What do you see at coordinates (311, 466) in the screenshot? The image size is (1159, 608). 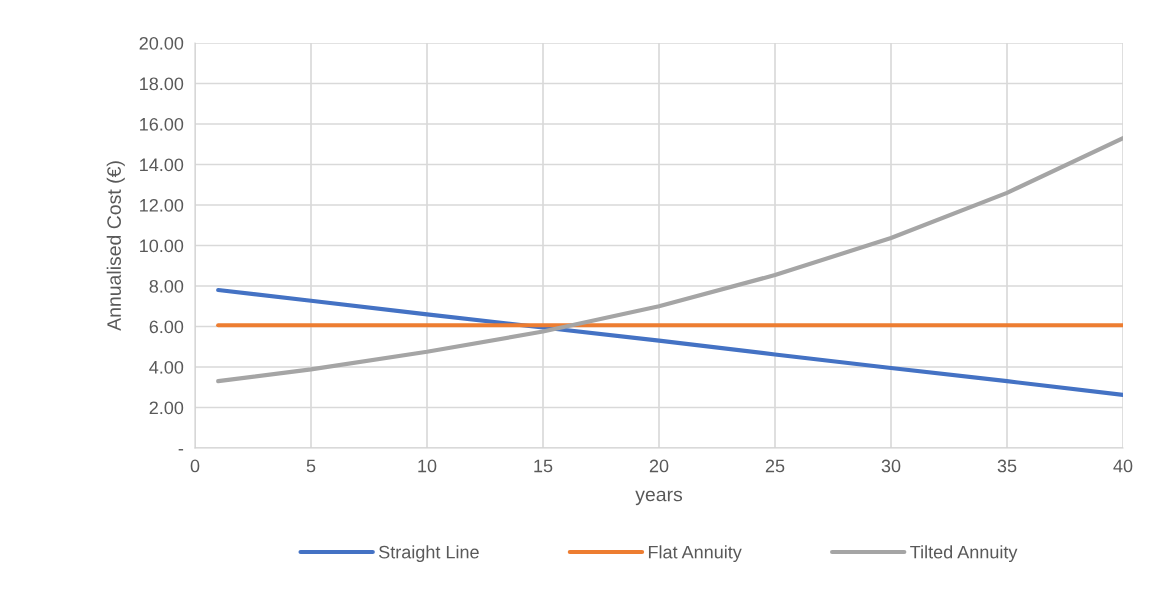 I see `x-tick-label: 5` at bounding box center [311, 466].